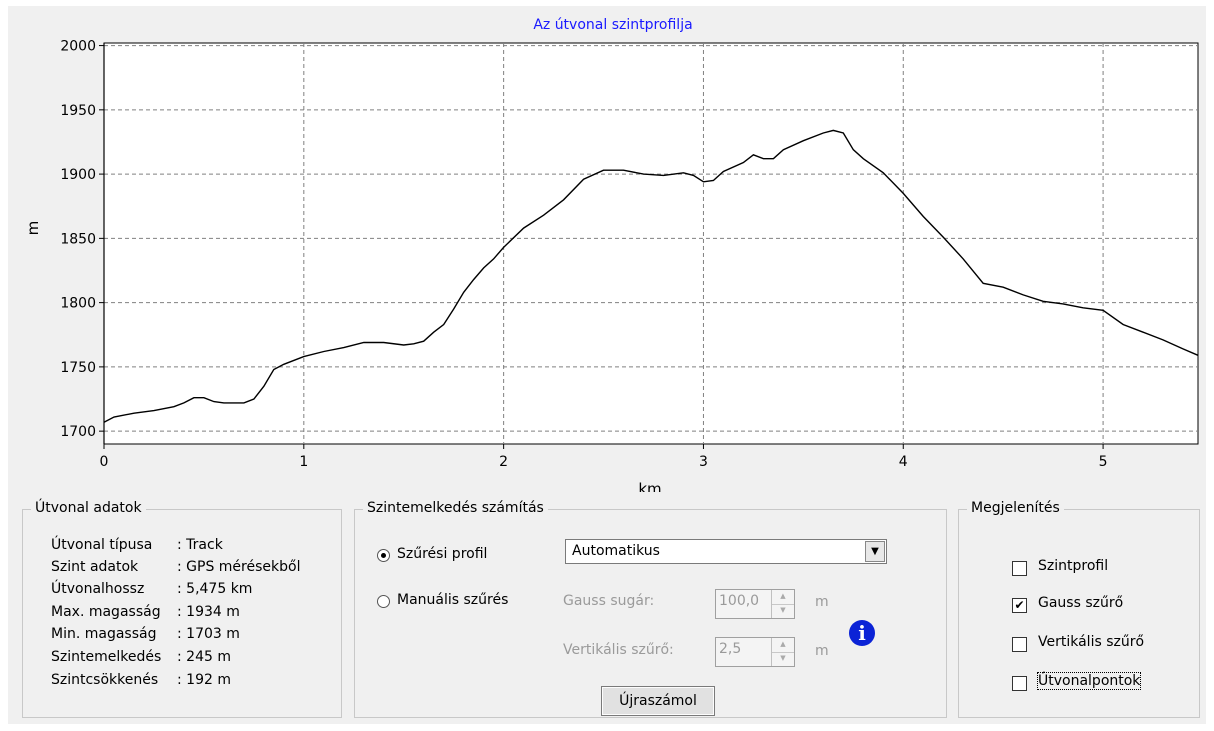  What do you see at coordinates (78, 175) in the screenshot?
I see `y-tick-label: 1900` at bounding box center [78, 175].